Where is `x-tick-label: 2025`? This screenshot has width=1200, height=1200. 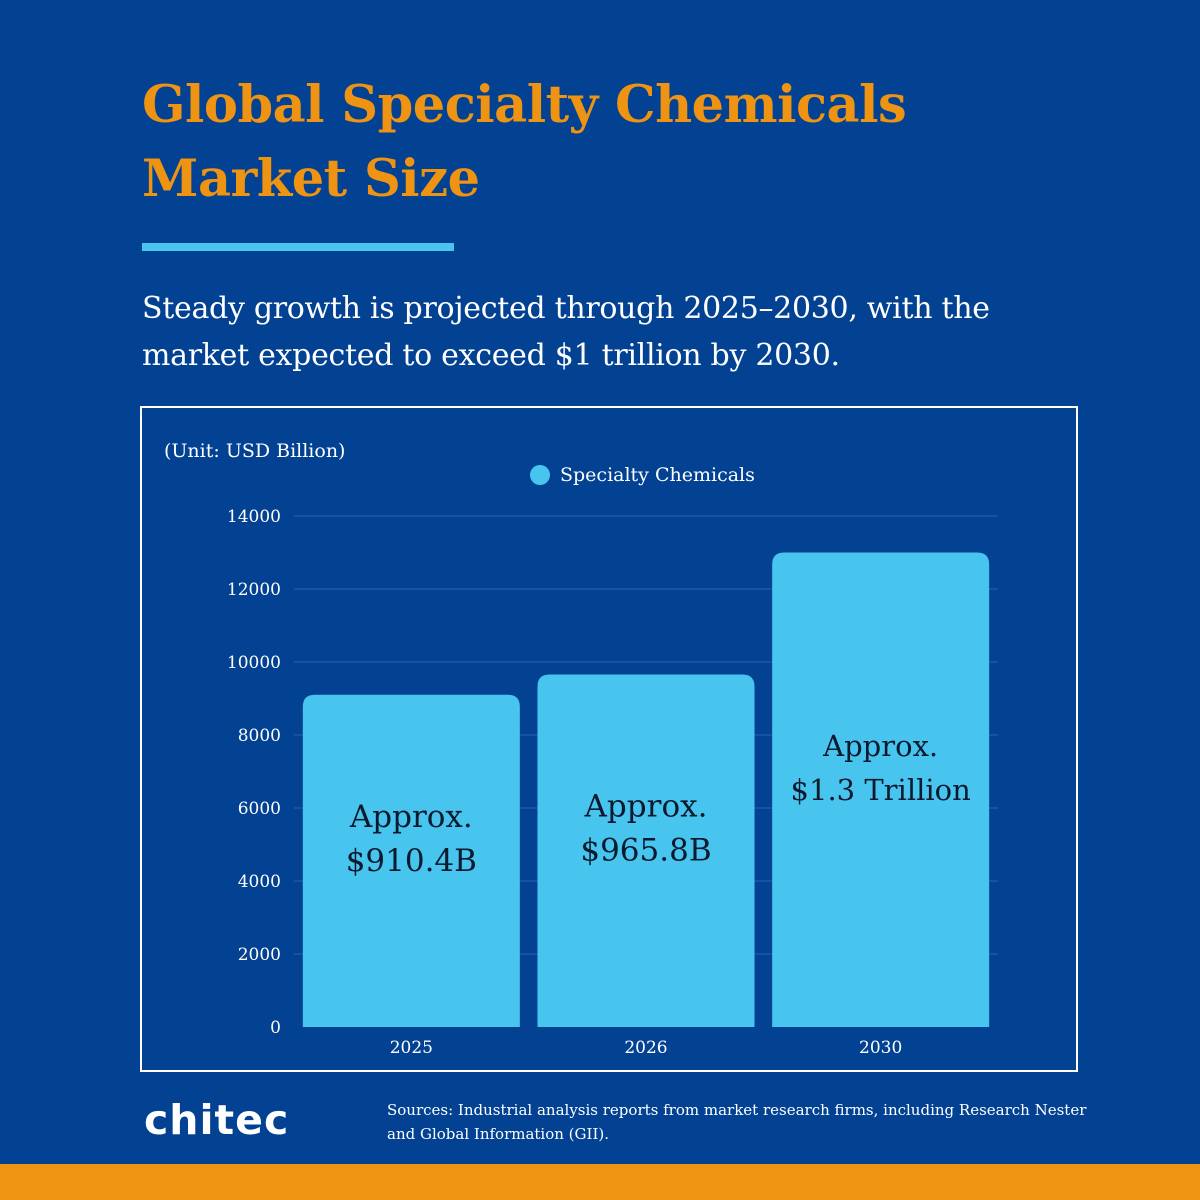
x-tick-label: 2025 is located at coordinates (411, 1048).